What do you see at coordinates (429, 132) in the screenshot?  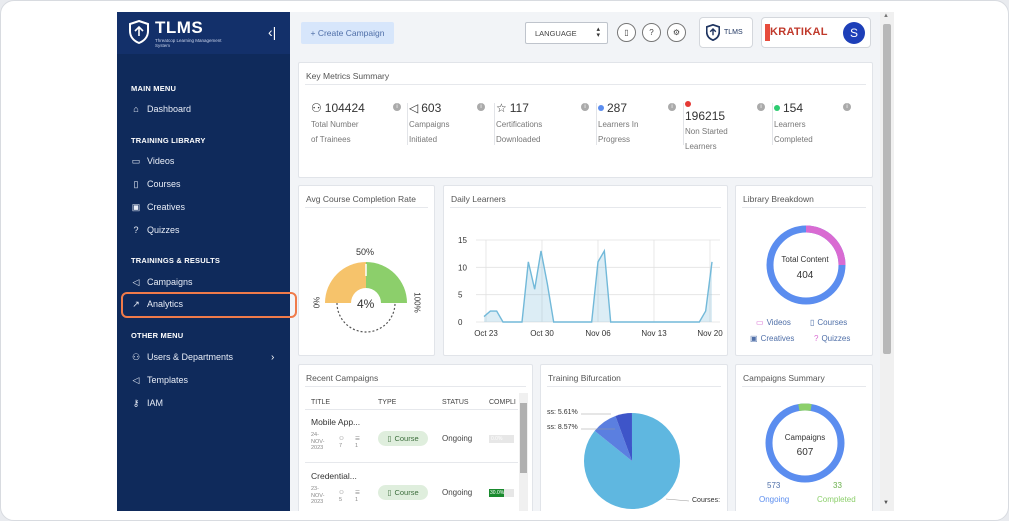 I see `metric-label: Campaigns Initiated` at bounding box center [429, 132].